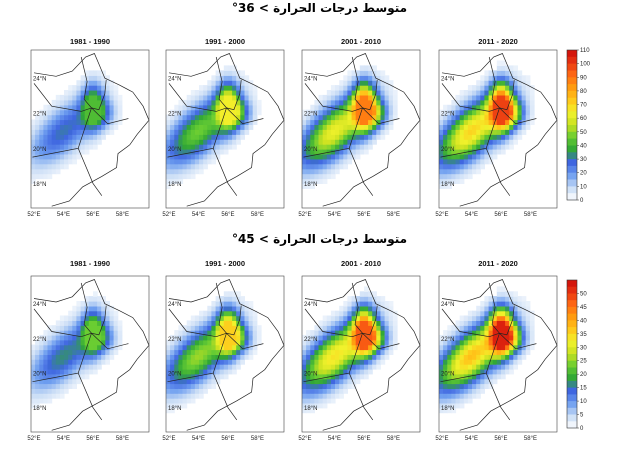  What do you see at coordinates (583, 335) in the screenshot?
I see `colorbar-tick-label: 35` at bounding box center [583, 335].